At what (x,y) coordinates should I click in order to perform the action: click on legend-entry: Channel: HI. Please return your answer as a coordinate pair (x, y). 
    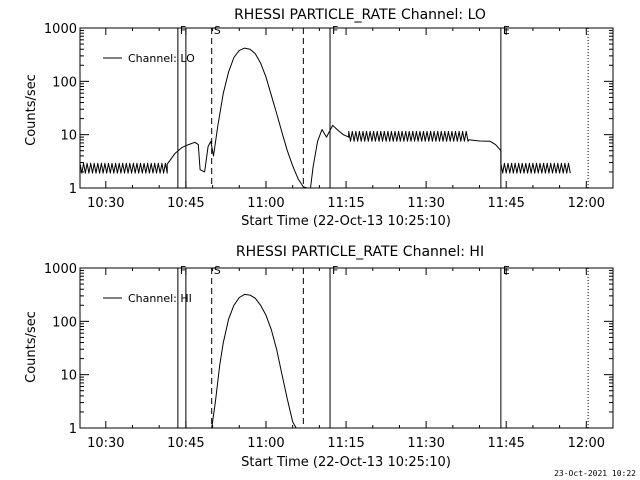
    Looking at the image, I should click on (160, 298).